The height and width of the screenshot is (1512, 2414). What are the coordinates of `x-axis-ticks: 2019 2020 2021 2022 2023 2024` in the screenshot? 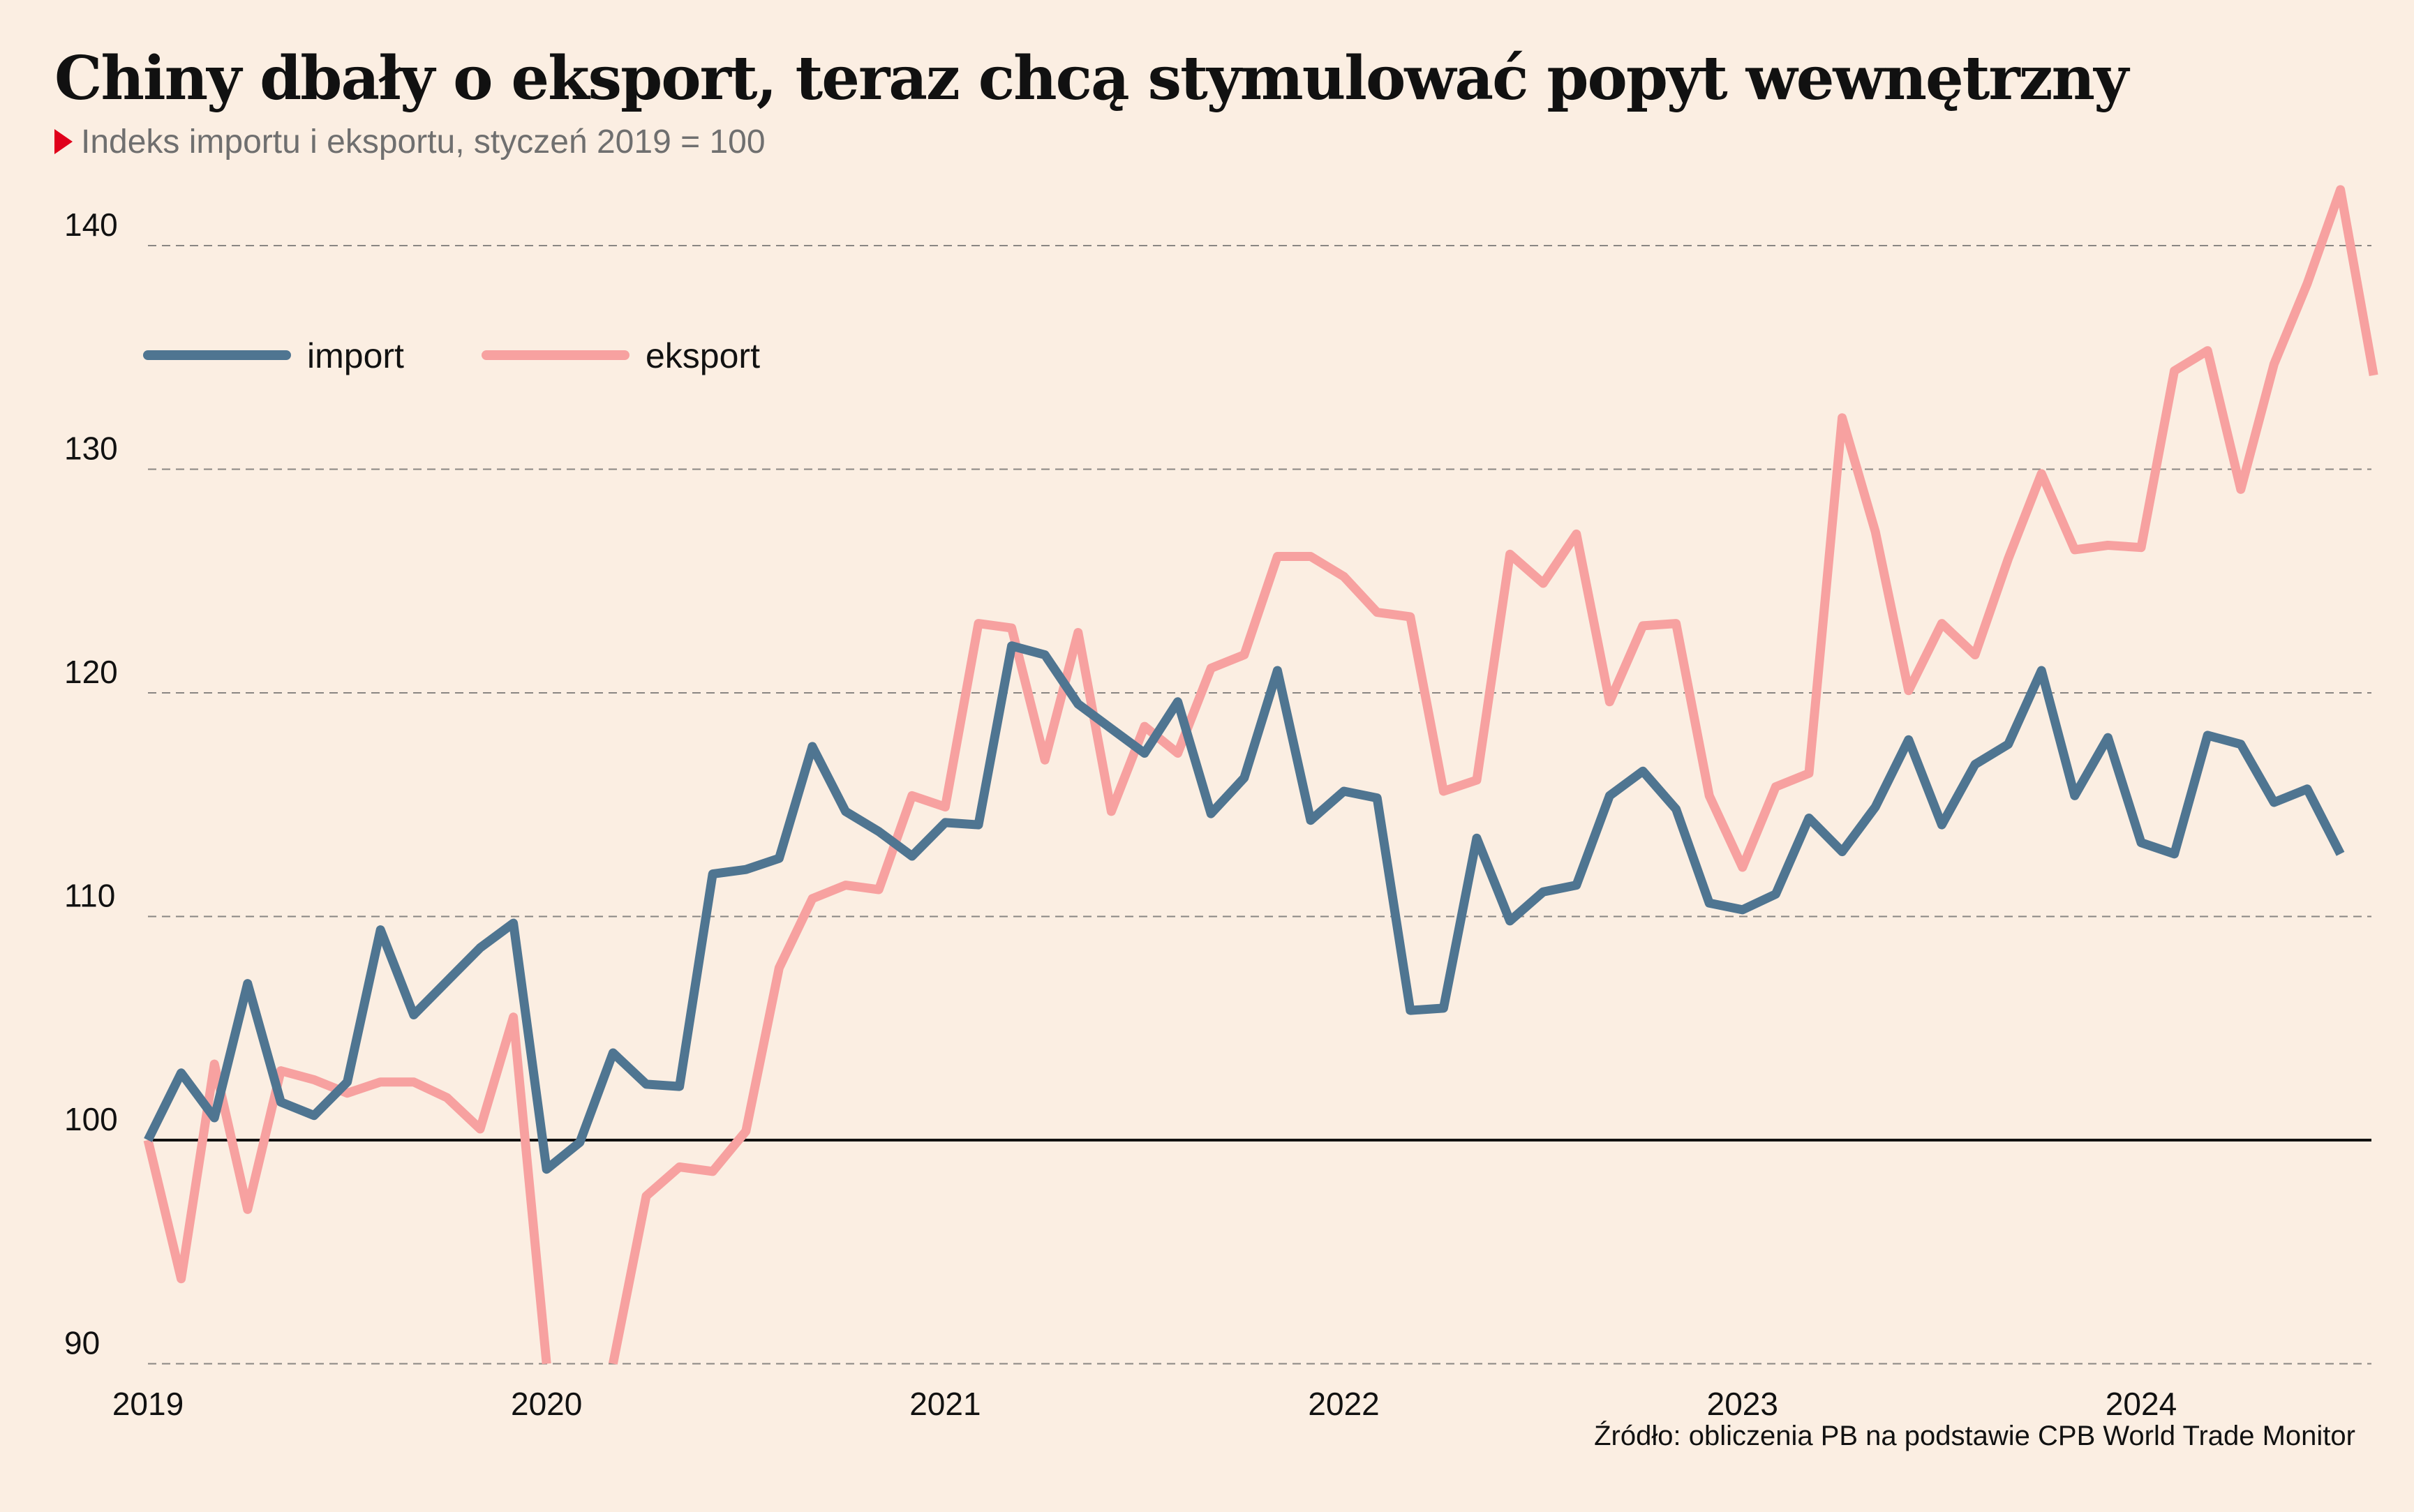 It's located at (1144, 1404).